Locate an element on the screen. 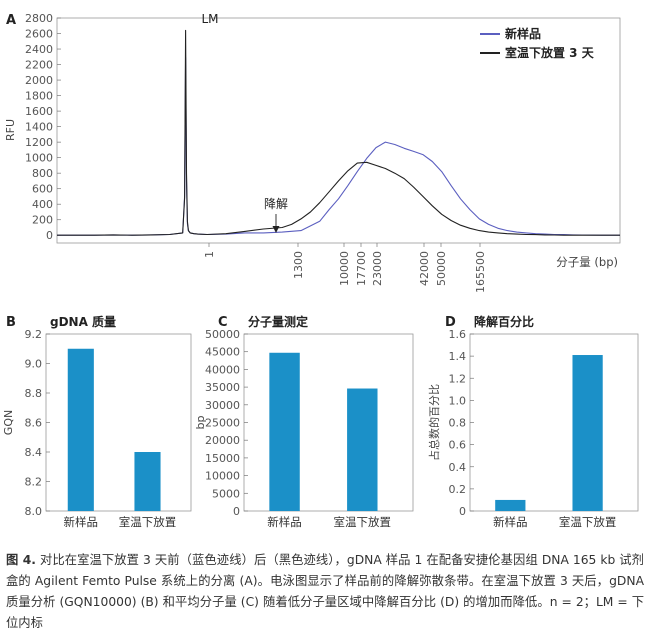 This screenshot has height=639, width=650. y-tick-label: 2200 is located at coordinates (39, 65).